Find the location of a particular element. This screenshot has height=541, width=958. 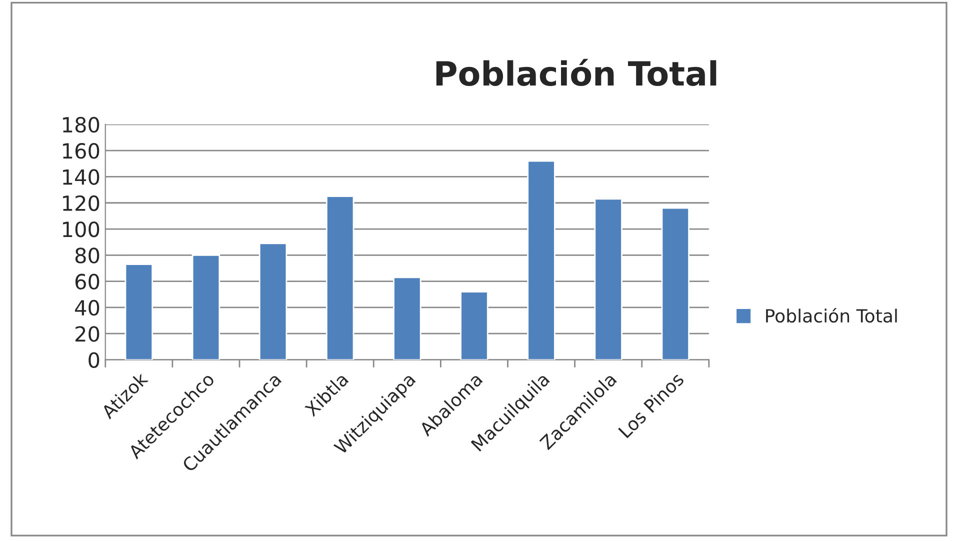

y-tick-label: 100 is located at coordinates (81, 229).